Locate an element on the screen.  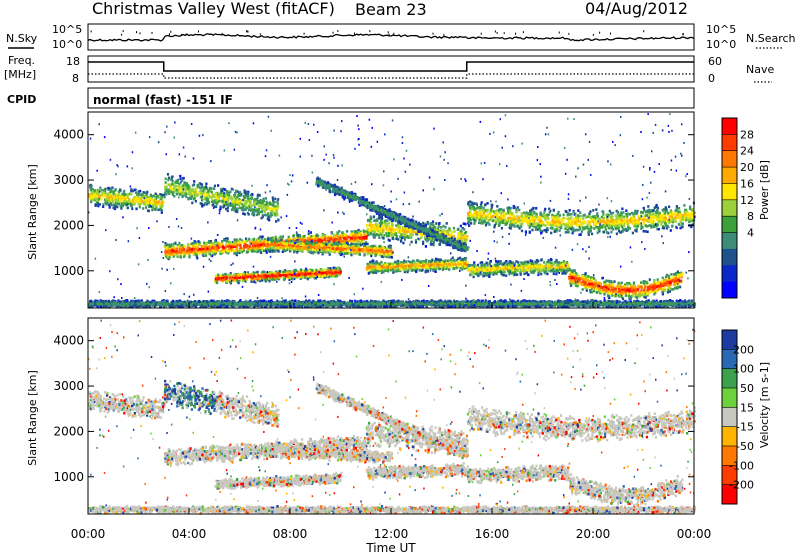
nave-tick-top: 60 is located at coordinates (715, 61).